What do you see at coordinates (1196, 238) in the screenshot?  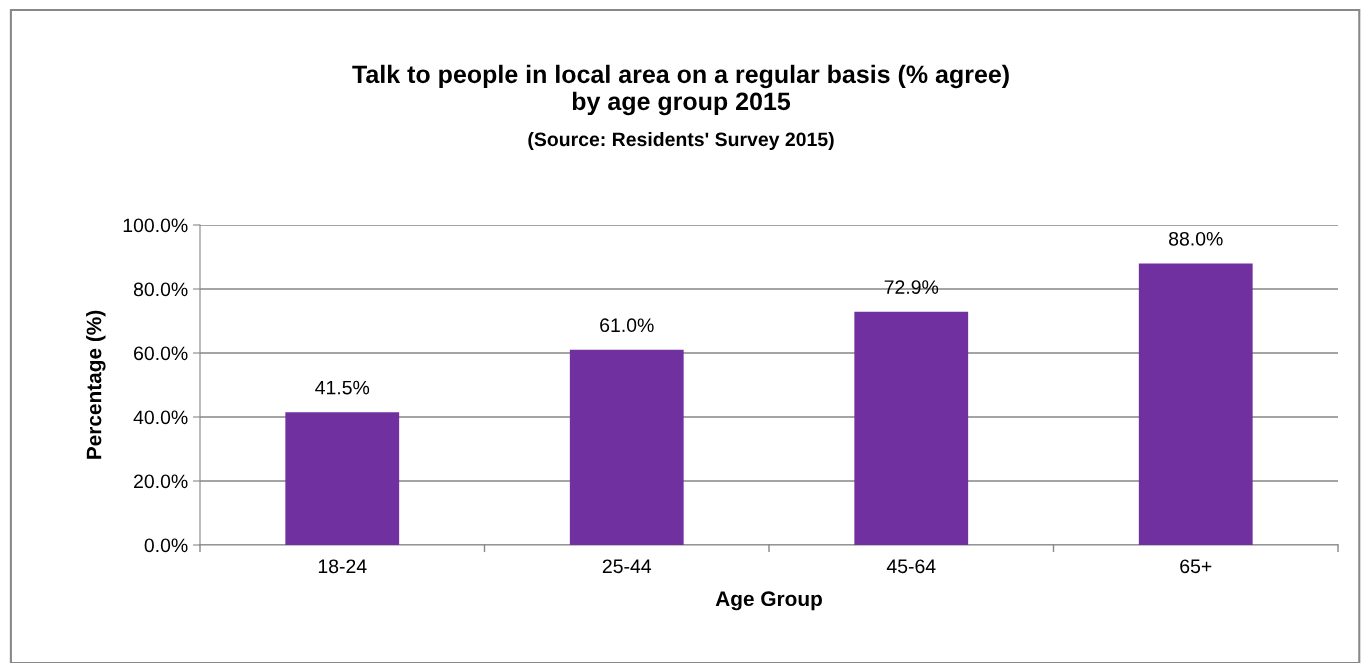 I see `data-label: 88.0%` at bounding box center [1196, 238].